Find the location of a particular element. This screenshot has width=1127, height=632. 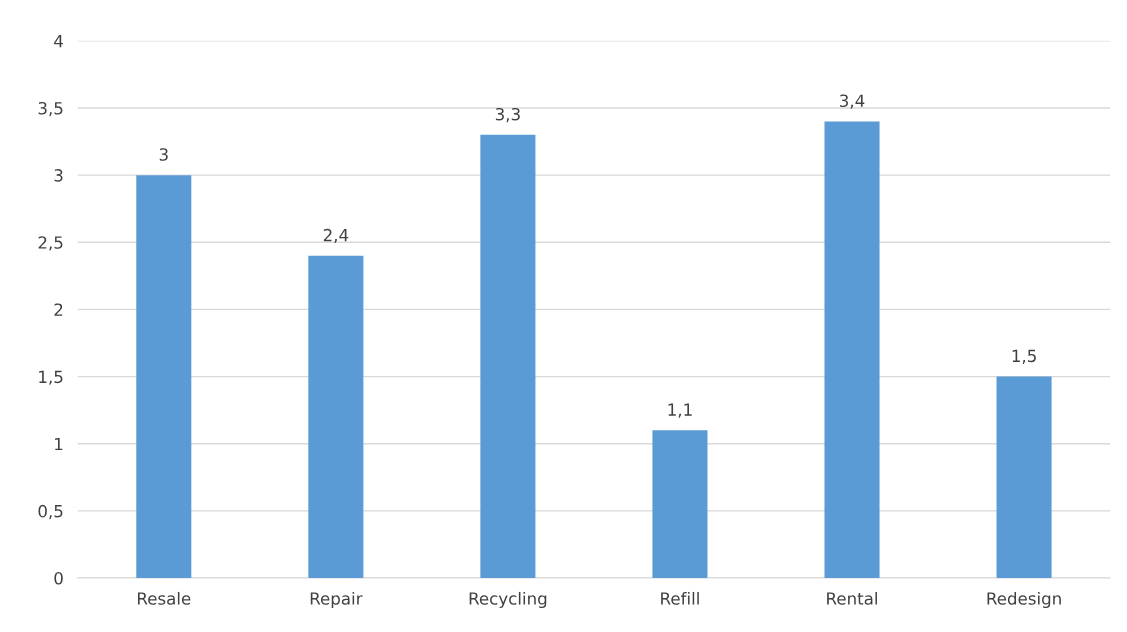

y-tick-label: 3 is located at coordinates (58, 175).